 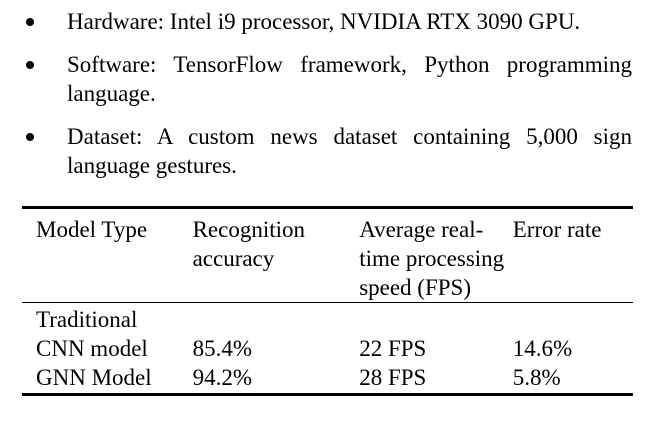 What do you see at coordinates (573, 319) in the screenshot?
I see `cell-error` at bounding box center [573, 319].